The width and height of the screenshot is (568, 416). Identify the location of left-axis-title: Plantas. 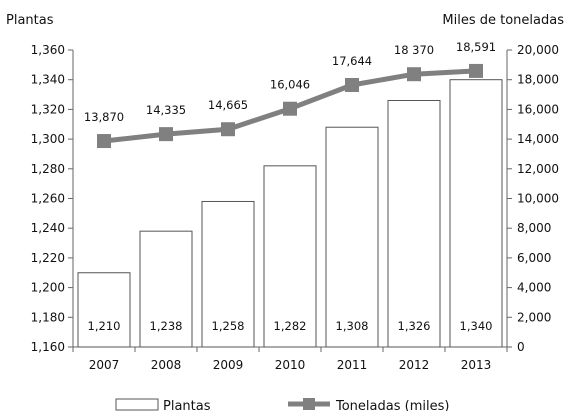
(30, 20).